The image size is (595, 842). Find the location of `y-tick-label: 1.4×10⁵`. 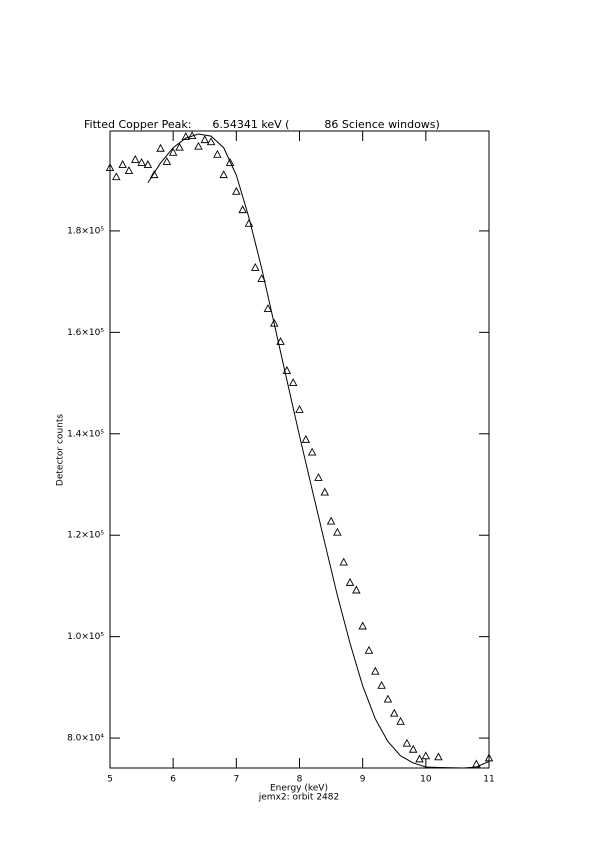

y-tick-label: 1.4×10⁵ is located at coordinates (85, 434).